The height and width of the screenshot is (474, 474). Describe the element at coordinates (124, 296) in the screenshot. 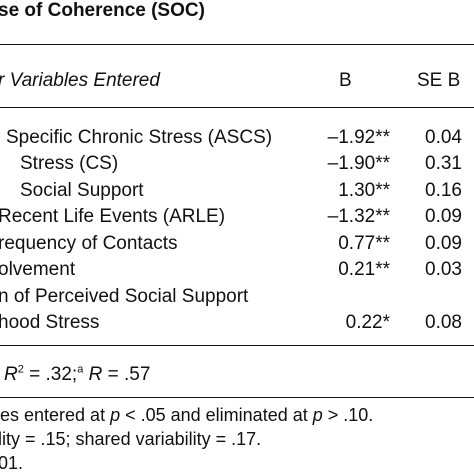

I see `row-7-label: n of Perceived Social Support` at that location.